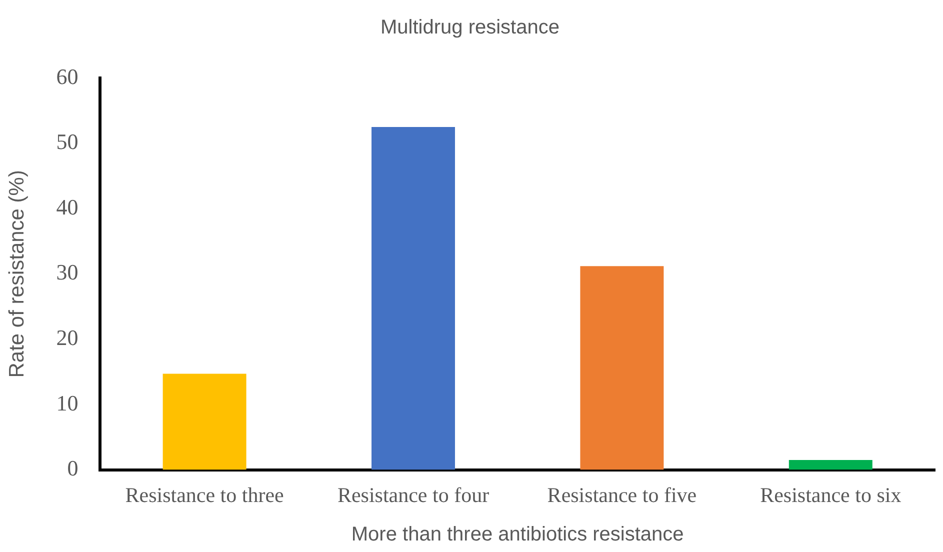  What do you see at coordinates (517, 535) in the screenshot?
I see `x-axis-title: More than three antibiotics resistance` at bounding box center [517, 535].